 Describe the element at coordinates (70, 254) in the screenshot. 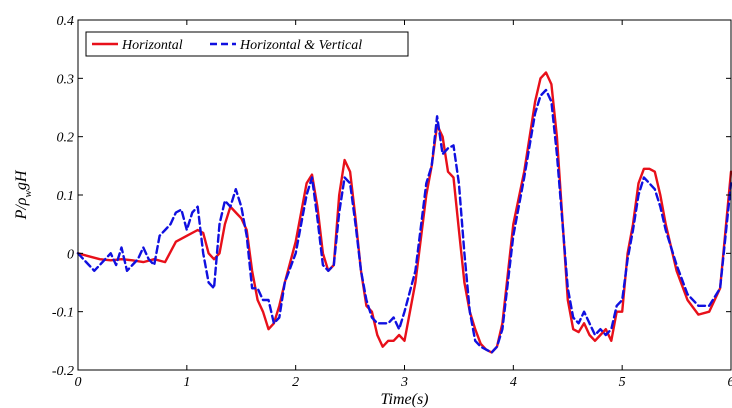

I see `y-tick-label-2: 0` at that location.